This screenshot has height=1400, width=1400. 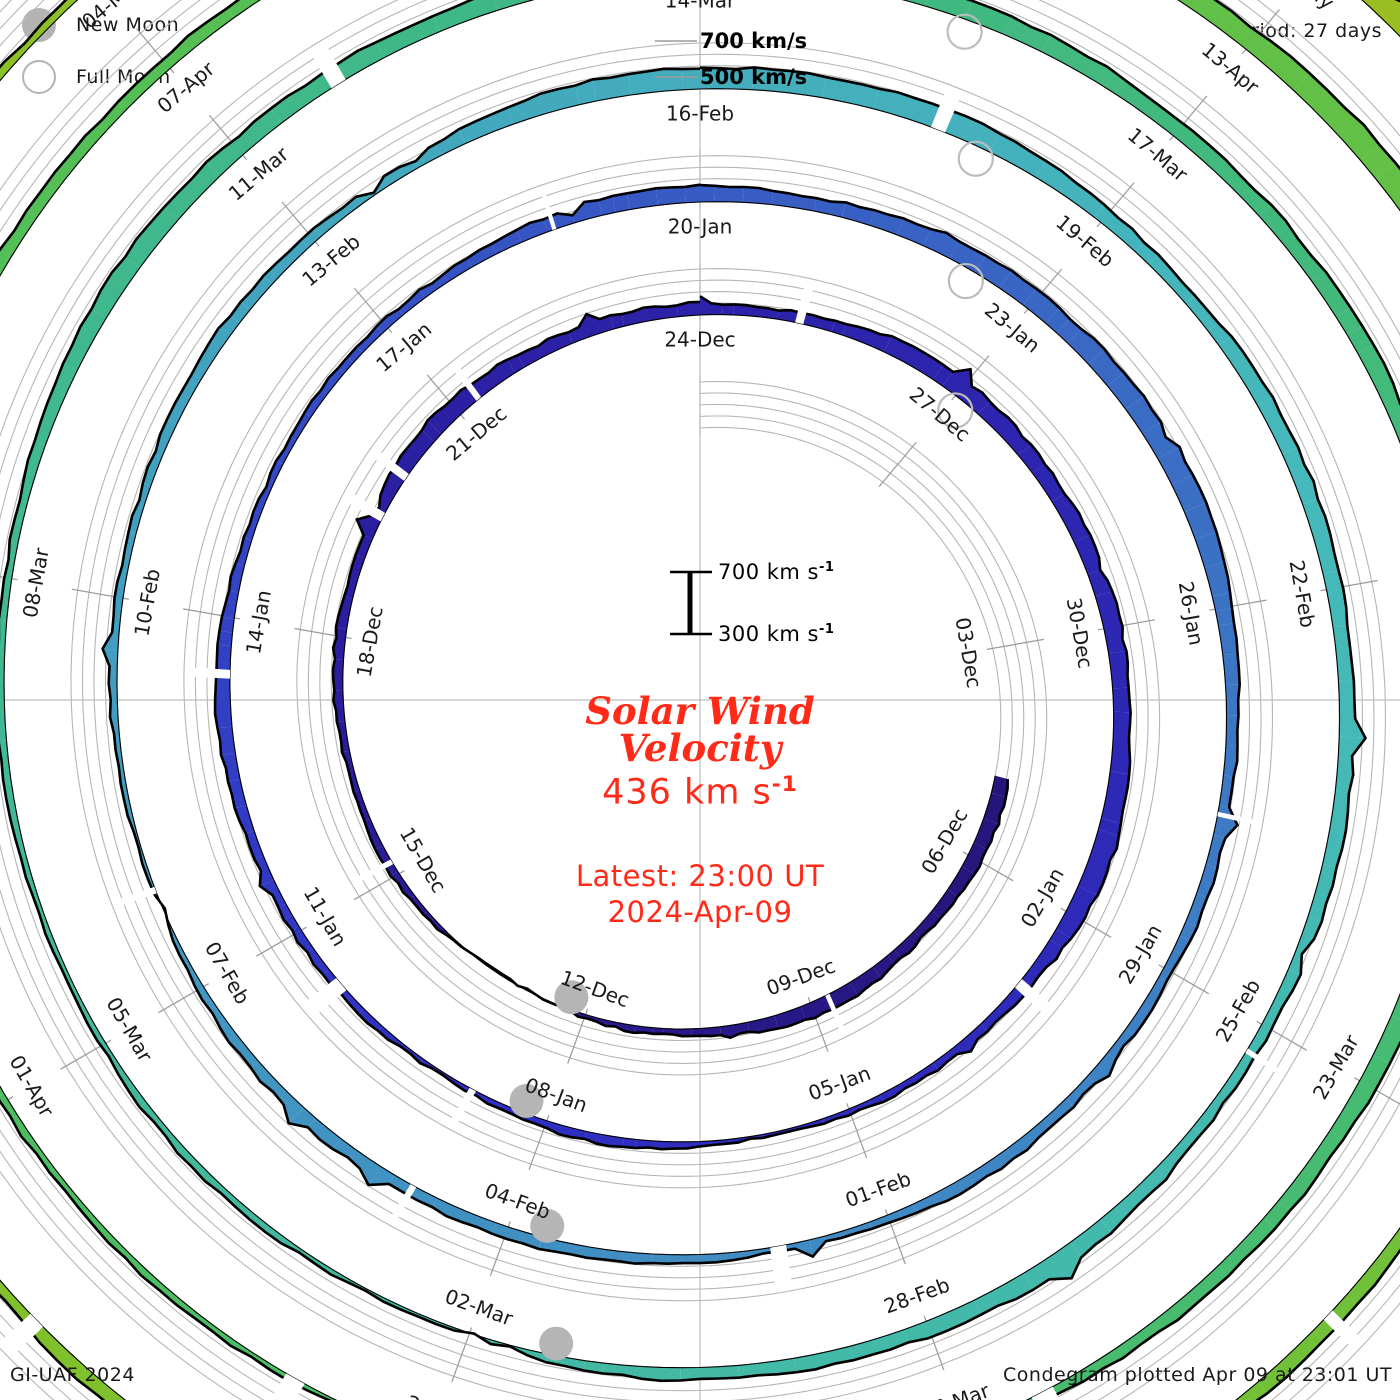 I want to click on spiral-date-label: 10-Feb, so click(x=146, y=602).